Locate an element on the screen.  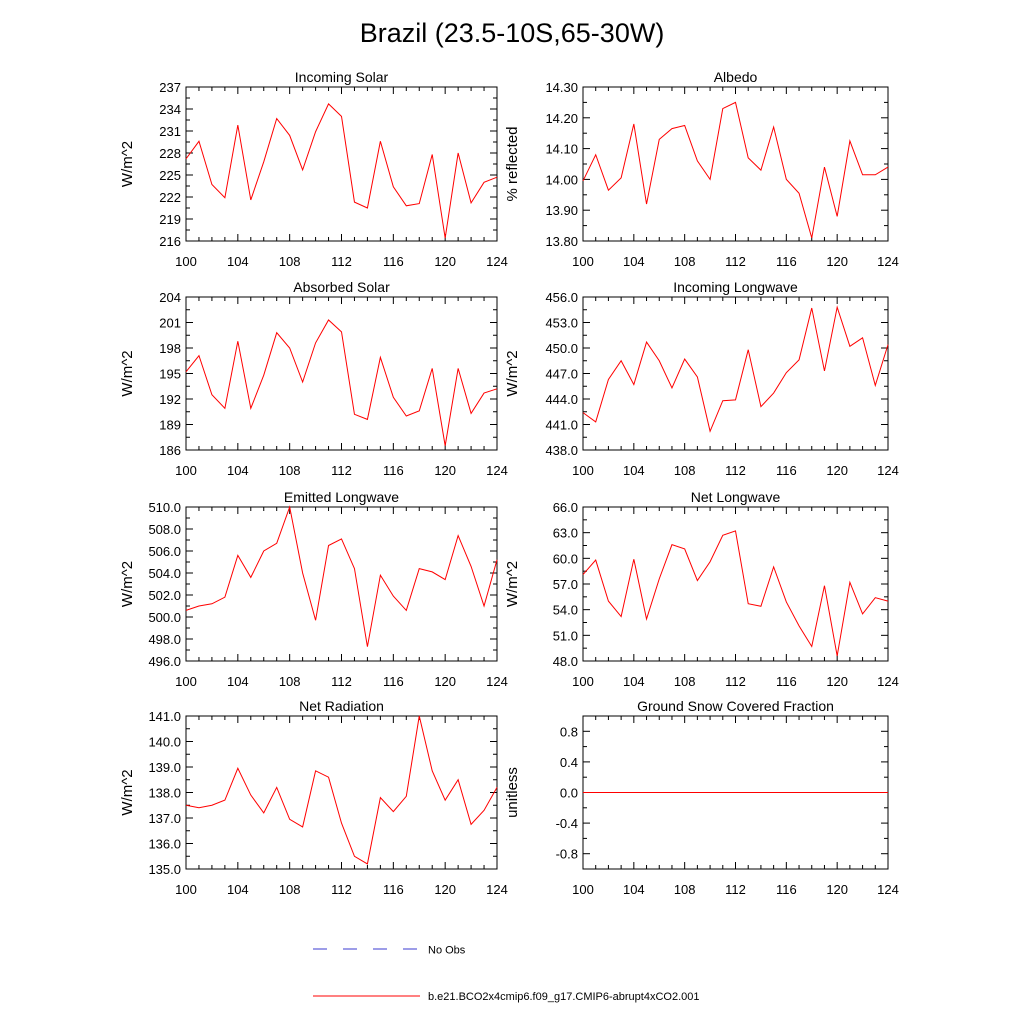
panel-title-incoming-longwave: Incoming Longwave is located at coordinates (735, 287).